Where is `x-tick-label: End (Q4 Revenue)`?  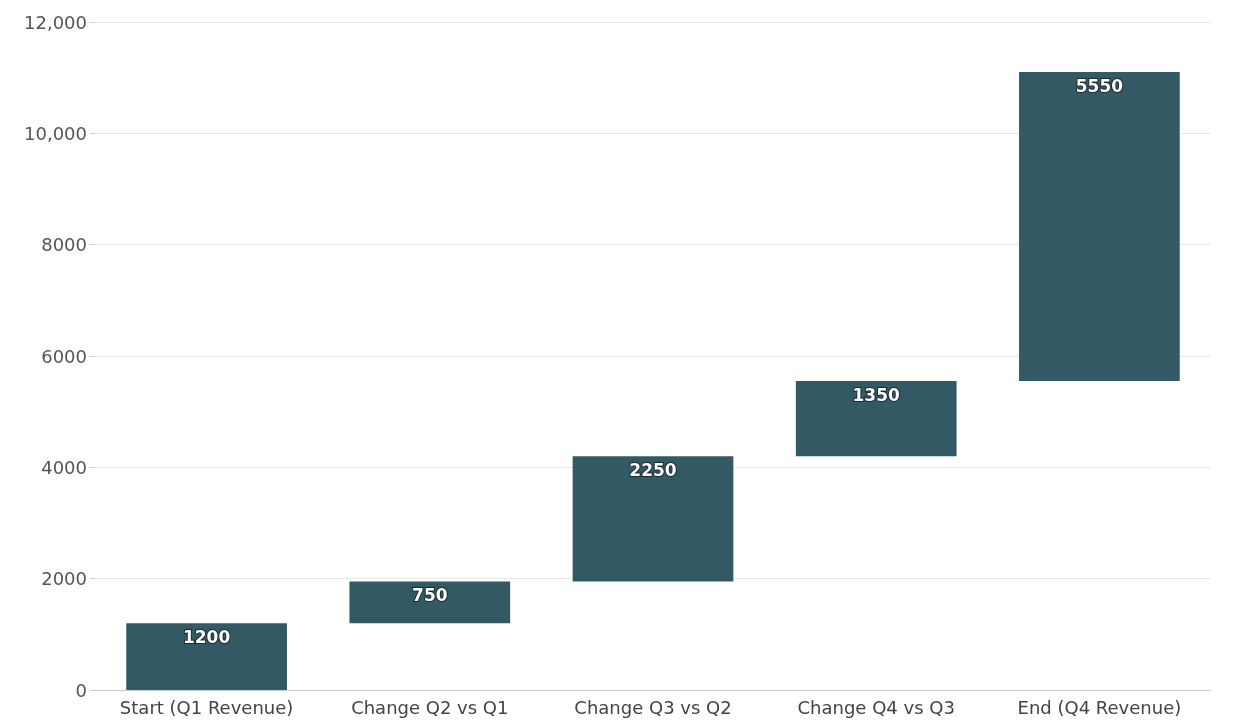
x-tick-label: End (Q4 Revenue) is located at coordinates (1099, 707).